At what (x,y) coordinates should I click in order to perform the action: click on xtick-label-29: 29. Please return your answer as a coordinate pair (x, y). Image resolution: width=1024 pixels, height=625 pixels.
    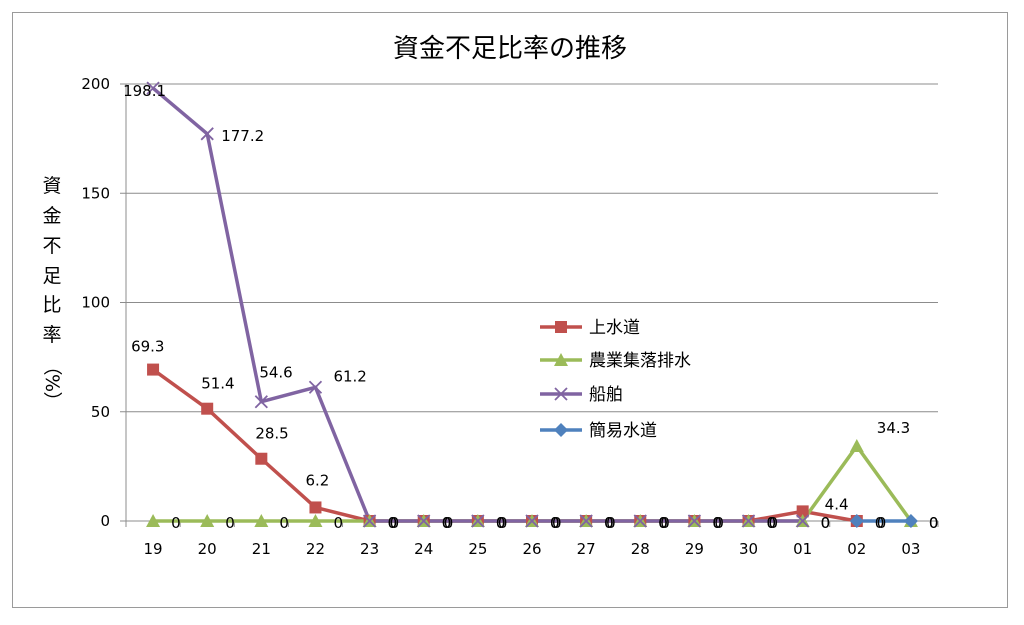
    Looking at the image, I should click on (694, 549).